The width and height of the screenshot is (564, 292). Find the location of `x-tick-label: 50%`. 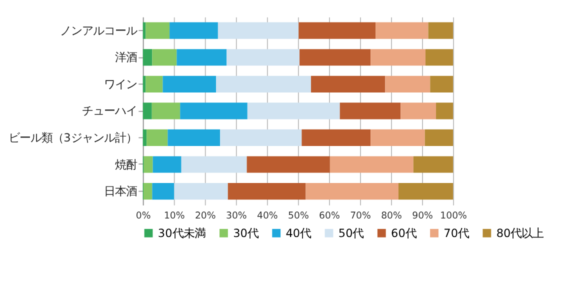

x-tick-label: 50% is located at coordinates (298, 216).